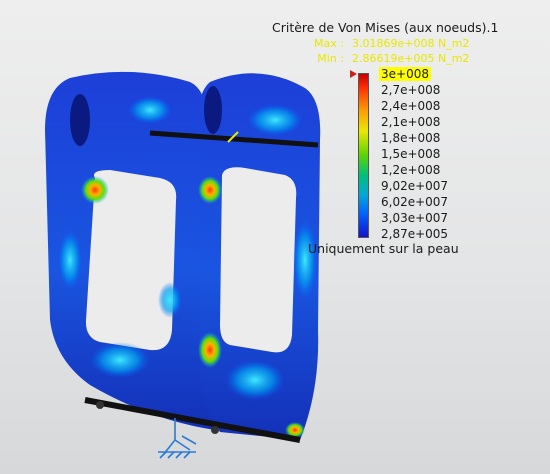 This screenshot has width=550, height=474. Describe the element at coordinates (411, 170) in the screenshot. I see `legend-tick: 1,2e+008` at that location.